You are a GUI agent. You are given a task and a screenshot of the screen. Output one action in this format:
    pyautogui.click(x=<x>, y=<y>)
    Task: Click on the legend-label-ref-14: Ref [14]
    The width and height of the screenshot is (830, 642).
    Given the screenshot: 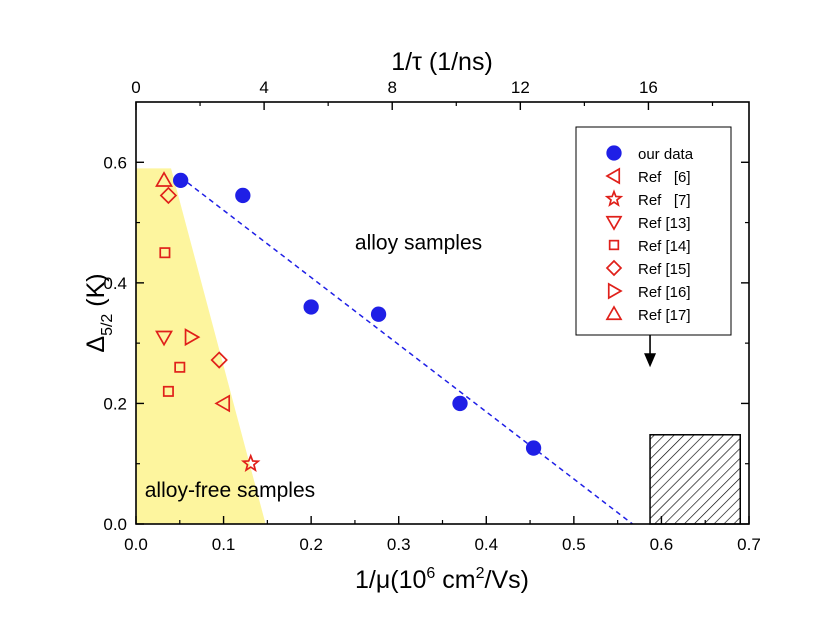 What is the action you would take?
    pyautogui.click(x=664, y=246)
    